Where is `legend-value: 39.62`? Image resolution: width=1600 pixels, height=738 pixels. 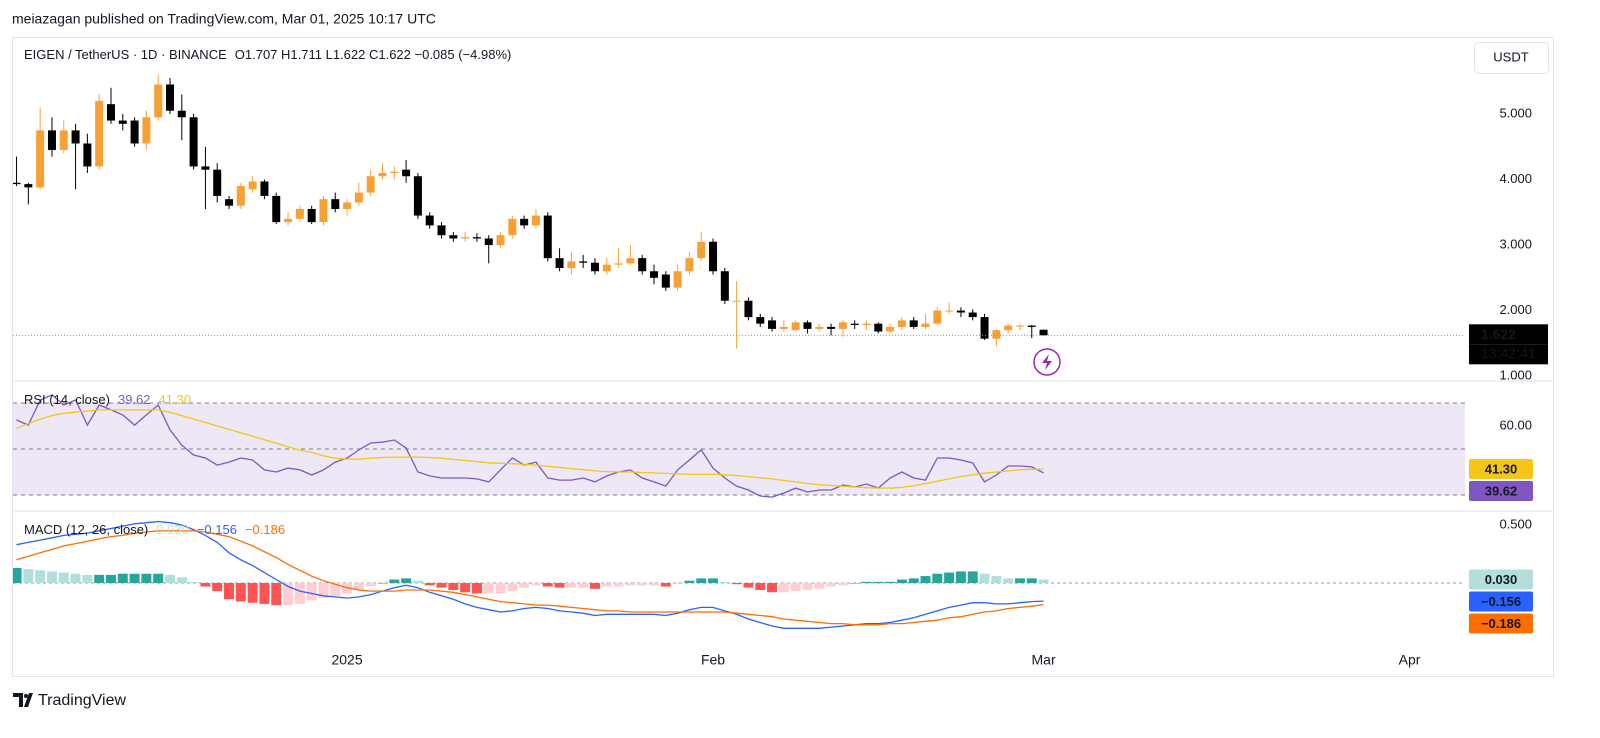
legend-value: 39.62 is located at coordinates (134, 399).